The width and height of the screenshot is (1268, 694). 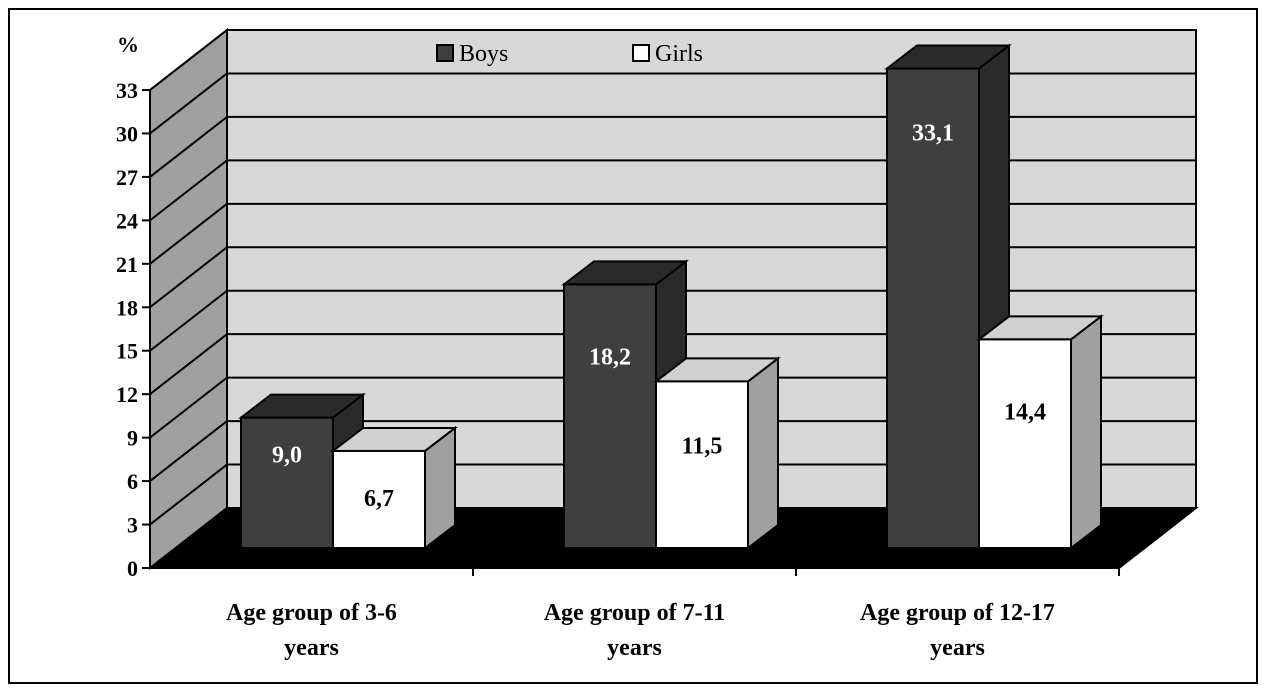 What do you see at coordinates (127, 264) in the screenshot?
I see `y-tick-label: 21` at bounding box center [127, 264].